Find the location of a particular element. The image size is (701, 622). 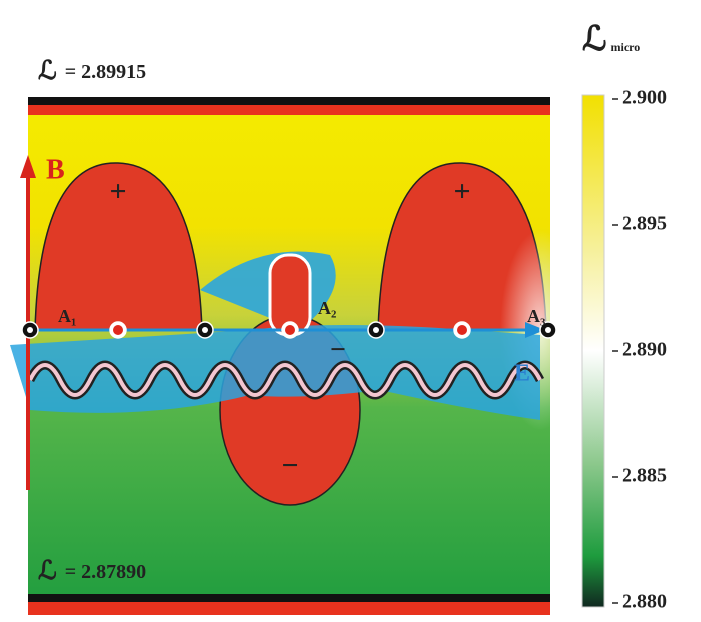

point-label: A₂ is located at coordinates (327, 308).